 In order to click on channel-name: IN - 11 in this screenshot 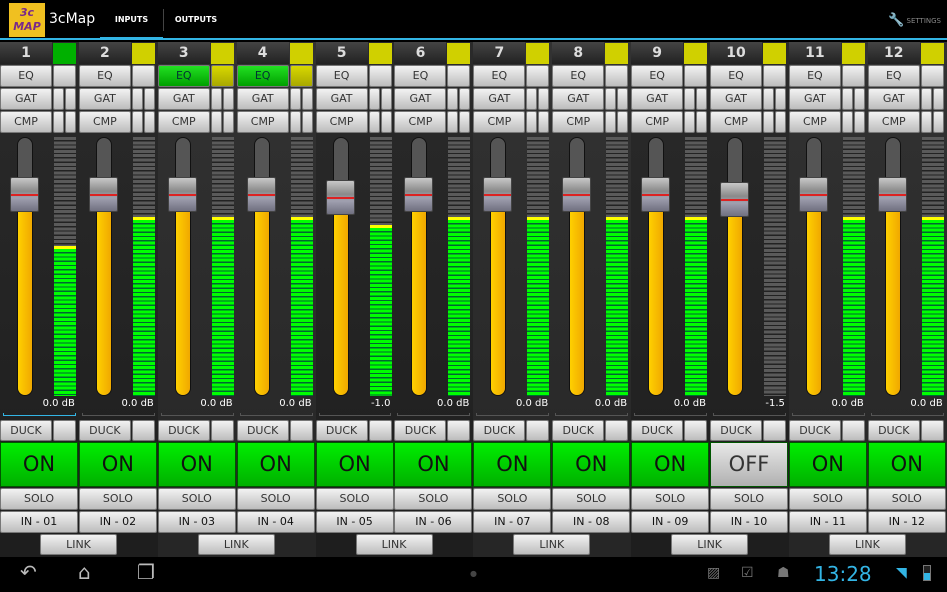, I will do `click(827, 522)`.